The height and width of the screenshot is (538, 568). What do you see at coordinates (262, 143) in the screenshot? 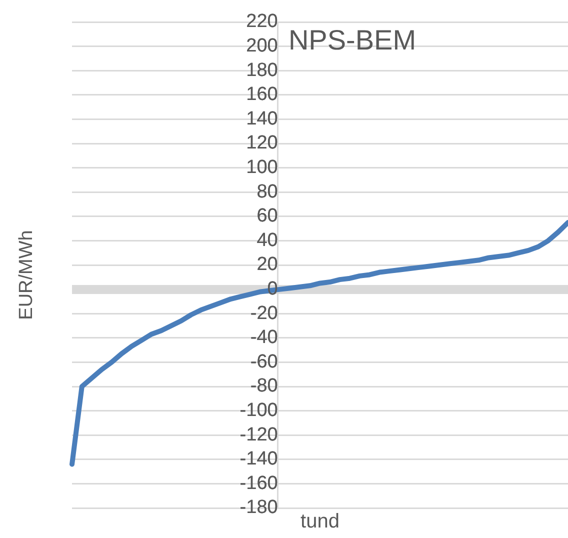
I see `y-tick-label: 120` at bounding box center [262, 143].